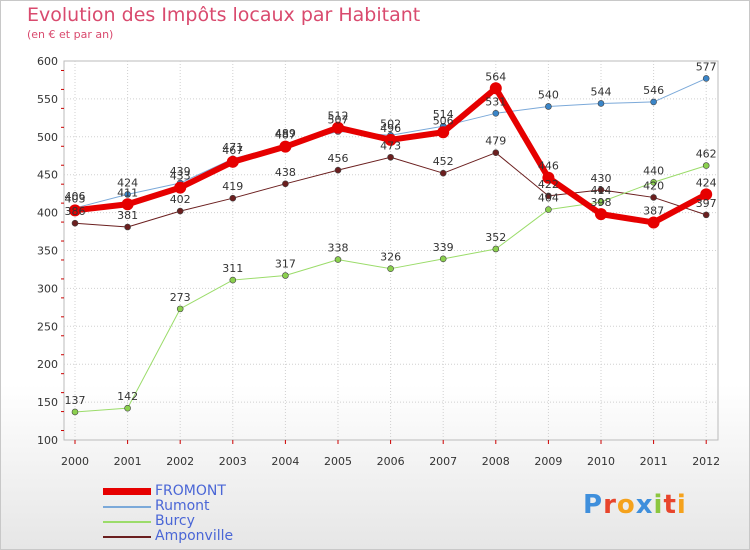 The height and width of the screenshot is (550, 750). Describe the element at coordinates (706, 182) in the screenshot. I see `data-label-fromont: 424` at that location.